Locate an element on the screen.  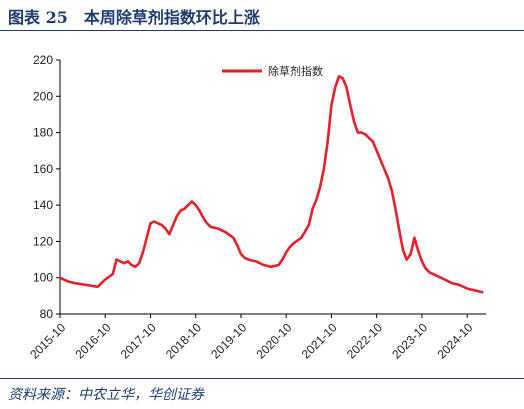
source-rule is located at coordinates (262, 378).